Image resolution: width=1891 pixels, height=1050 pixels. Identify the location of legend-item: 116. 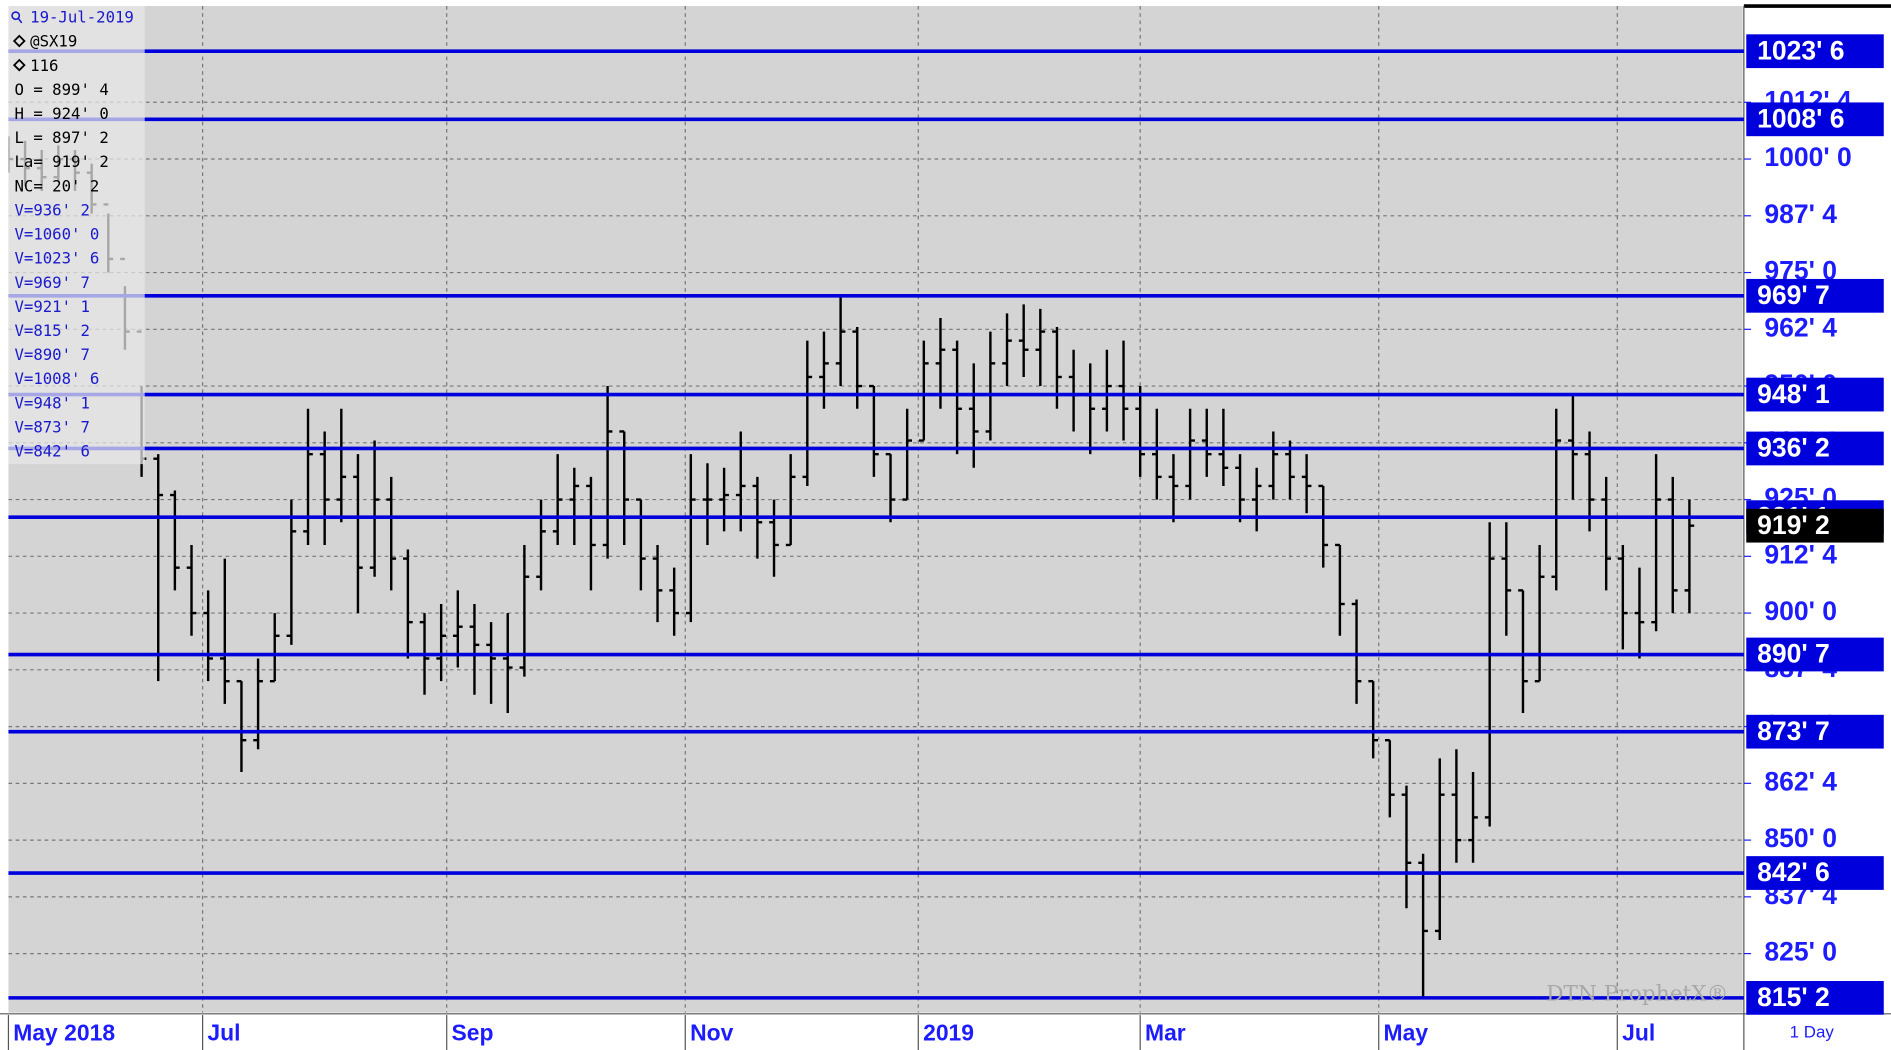
(44, 65).